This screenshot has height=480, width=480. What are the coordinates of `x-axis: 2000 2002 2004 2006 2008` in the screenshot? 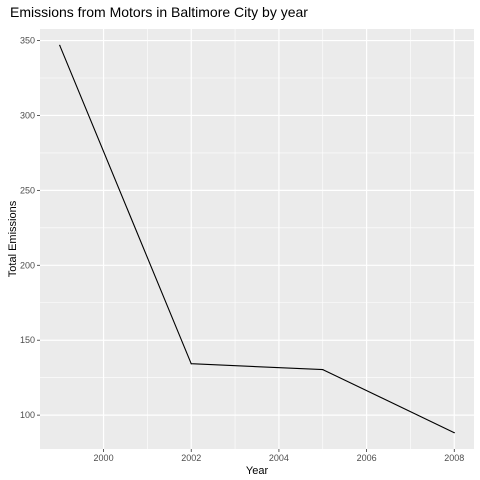 It's located at (279, 456).